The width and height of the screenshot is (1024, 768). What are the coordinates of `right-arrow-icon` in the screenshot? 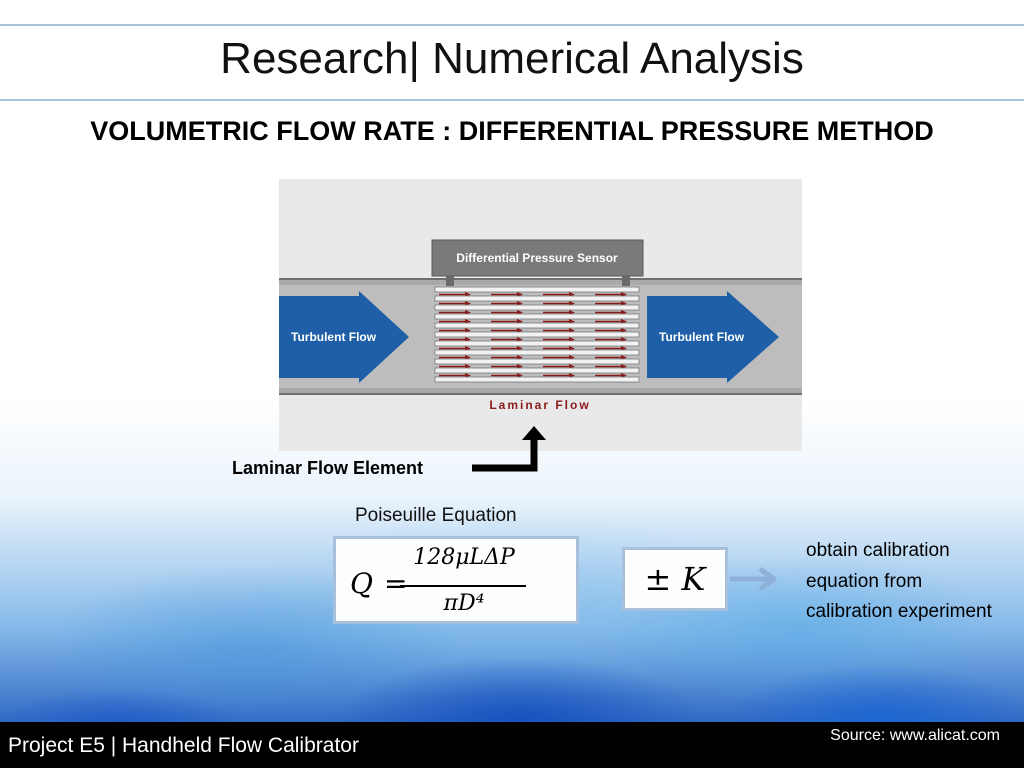 It's located at (753, 579).